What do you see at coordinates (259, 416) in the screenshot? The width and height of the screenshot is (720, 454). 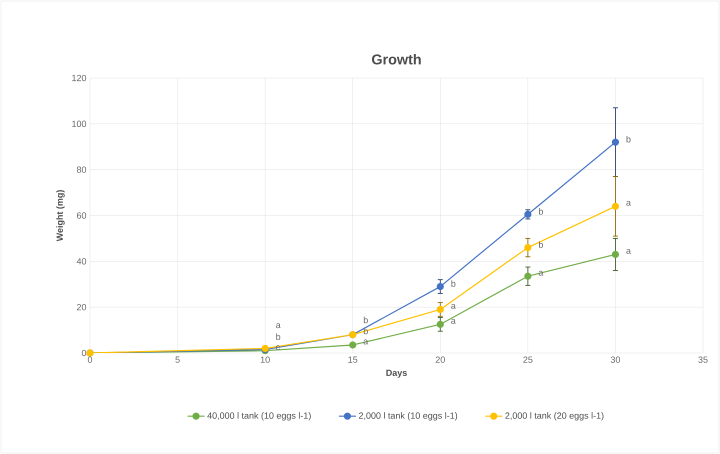 I see `legend-label: 40,000 l tank (10 eggs l-1)` at bounding box center [259, 416].